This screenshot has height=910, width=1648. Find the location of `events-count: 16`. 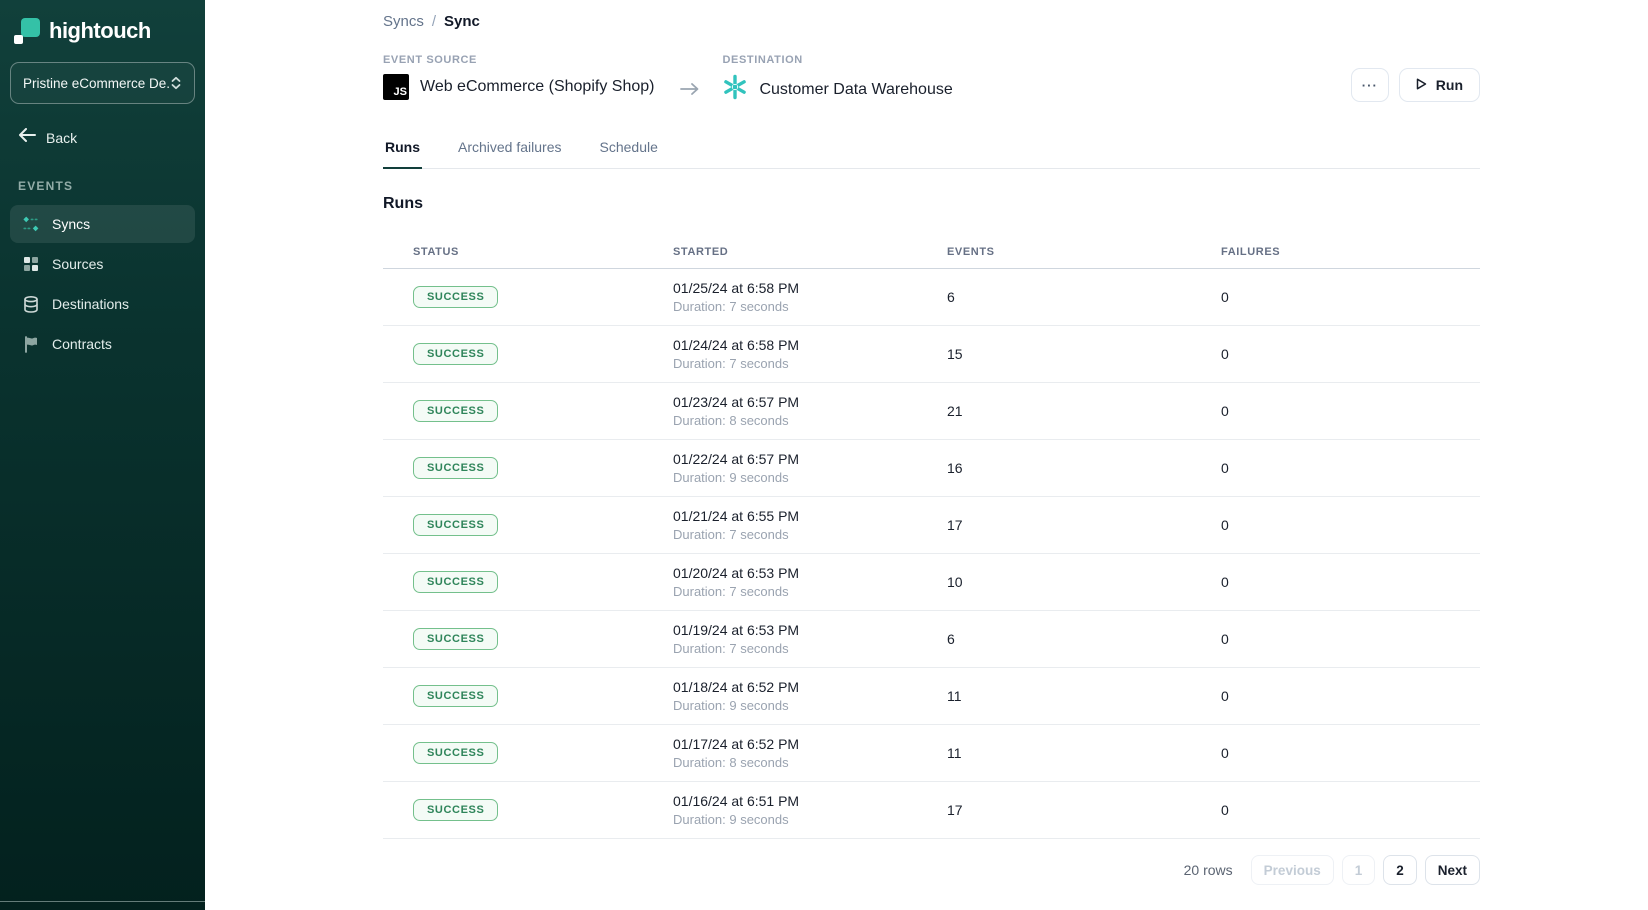

events-count: 16 is located at coordinates (955, 468).